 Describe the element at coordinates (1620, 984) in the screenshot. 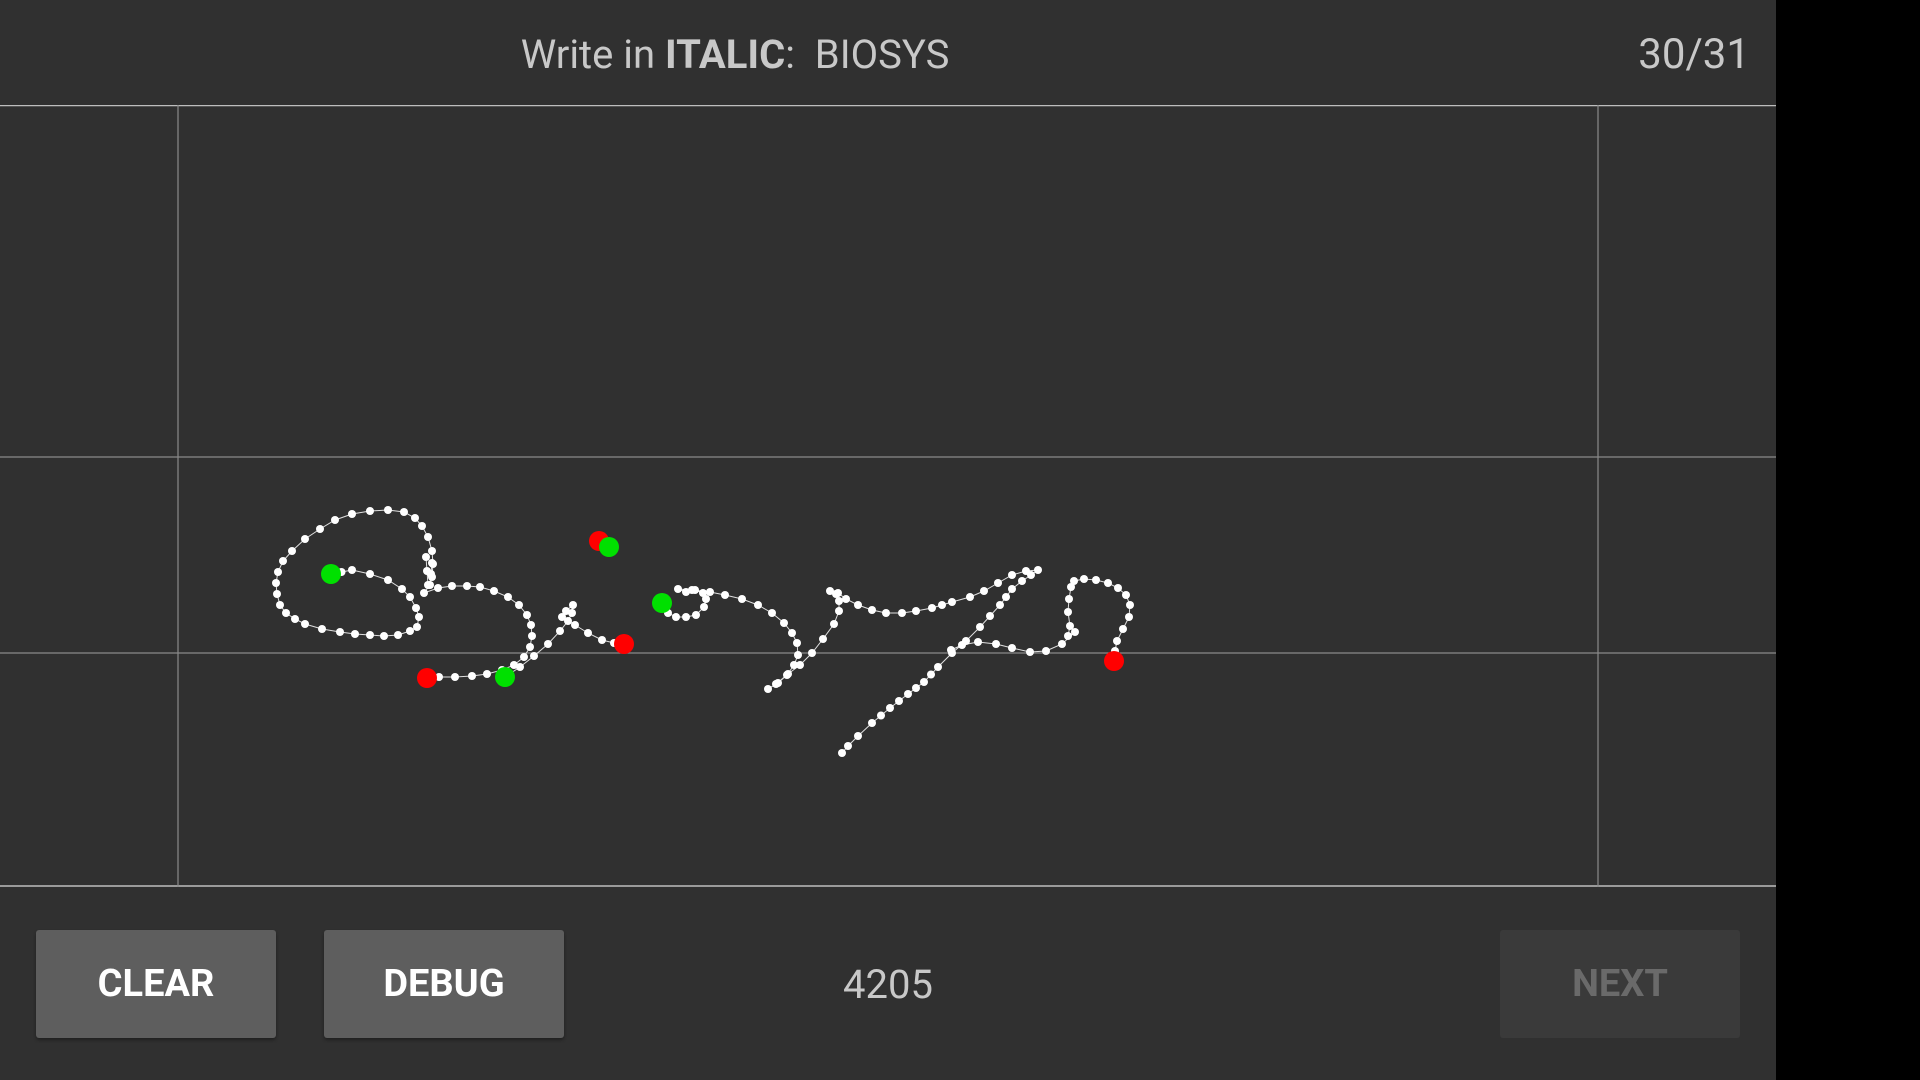

I see `next-button: NEXT` at that location.